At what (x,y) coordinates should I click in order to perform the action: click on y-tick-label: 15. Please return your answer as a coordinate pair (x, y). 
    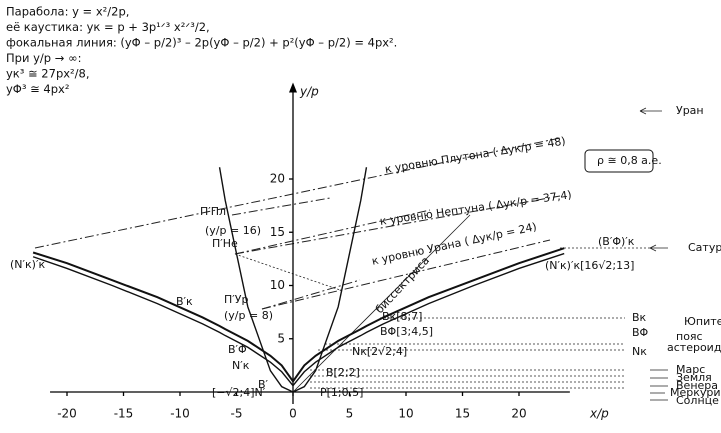
    Looking at the image, I should click on (277, 232).